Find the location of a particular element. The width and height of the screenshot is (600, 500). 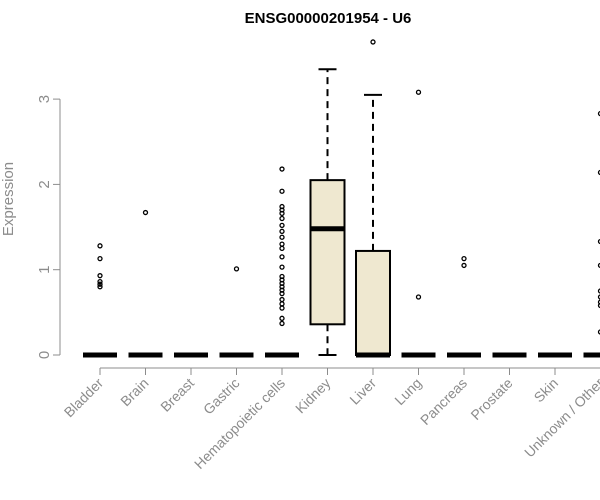

x-tick-label: Gastric is located at coordinates (221, 396).